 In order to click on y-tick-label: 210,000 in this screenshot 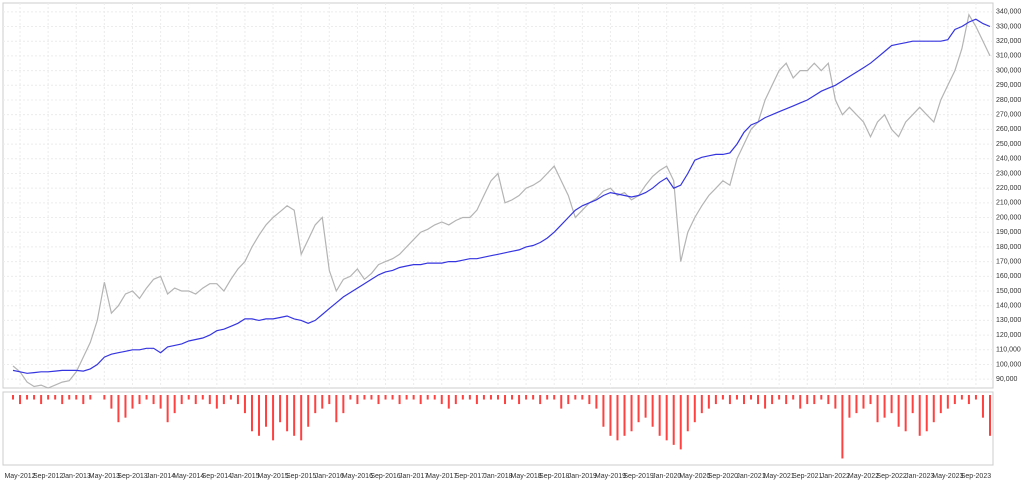, I will do `click(1008, 203)`.